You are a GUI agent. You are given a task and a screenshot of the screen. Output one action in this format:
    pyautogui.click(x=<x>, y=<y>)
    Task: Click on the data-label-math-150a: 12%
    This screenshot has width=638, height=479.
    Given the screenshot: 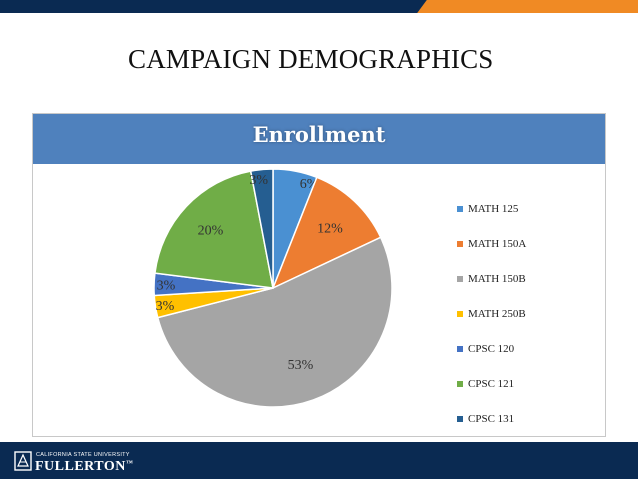 What is the action you would take?
    pyautogui.click(x=330, y=228)
    